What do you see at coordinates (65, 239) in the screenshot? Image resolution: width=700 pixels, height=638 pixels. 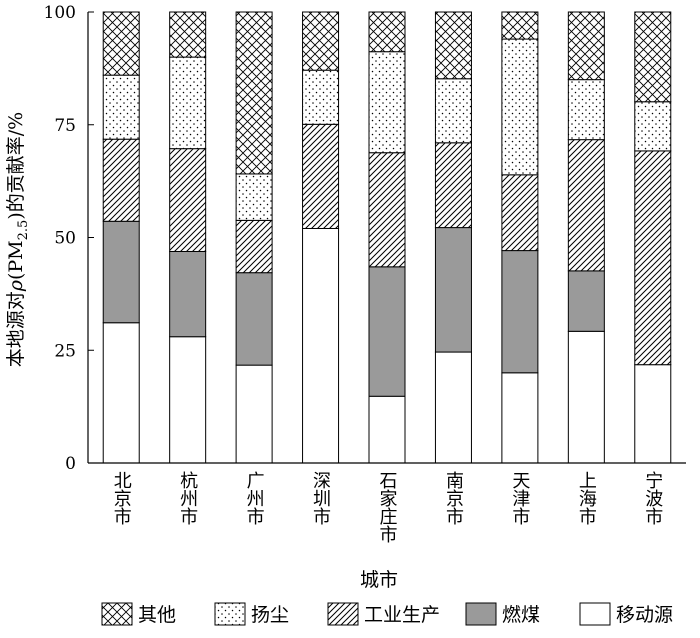 I see `y-tick-label: 50` at bounding box center [65, 239].